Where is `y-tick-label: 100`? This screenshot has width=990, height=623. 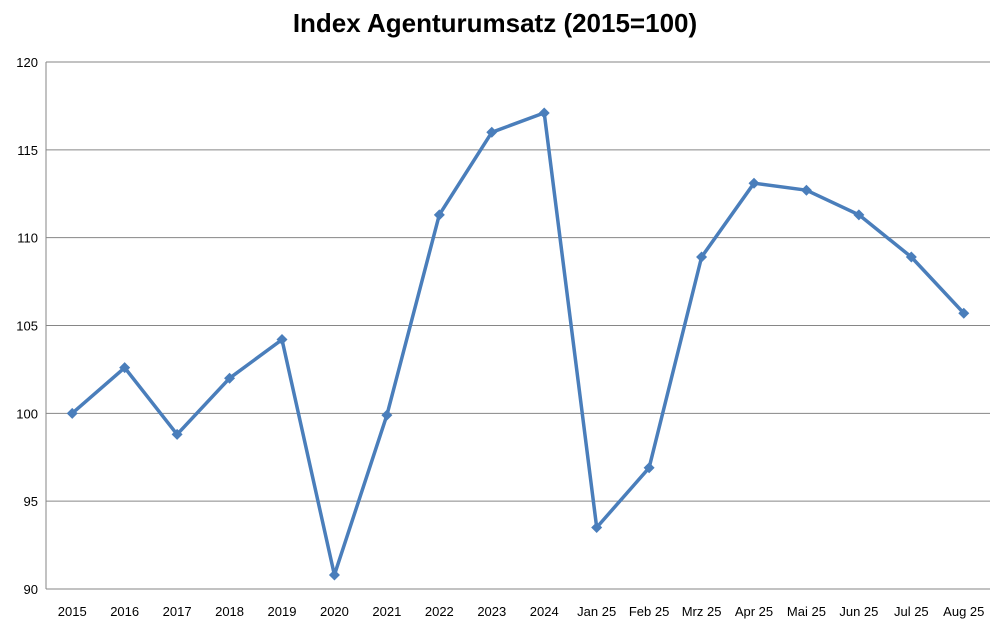 y-tick-label: 100 is located at coordinates (27, 413).